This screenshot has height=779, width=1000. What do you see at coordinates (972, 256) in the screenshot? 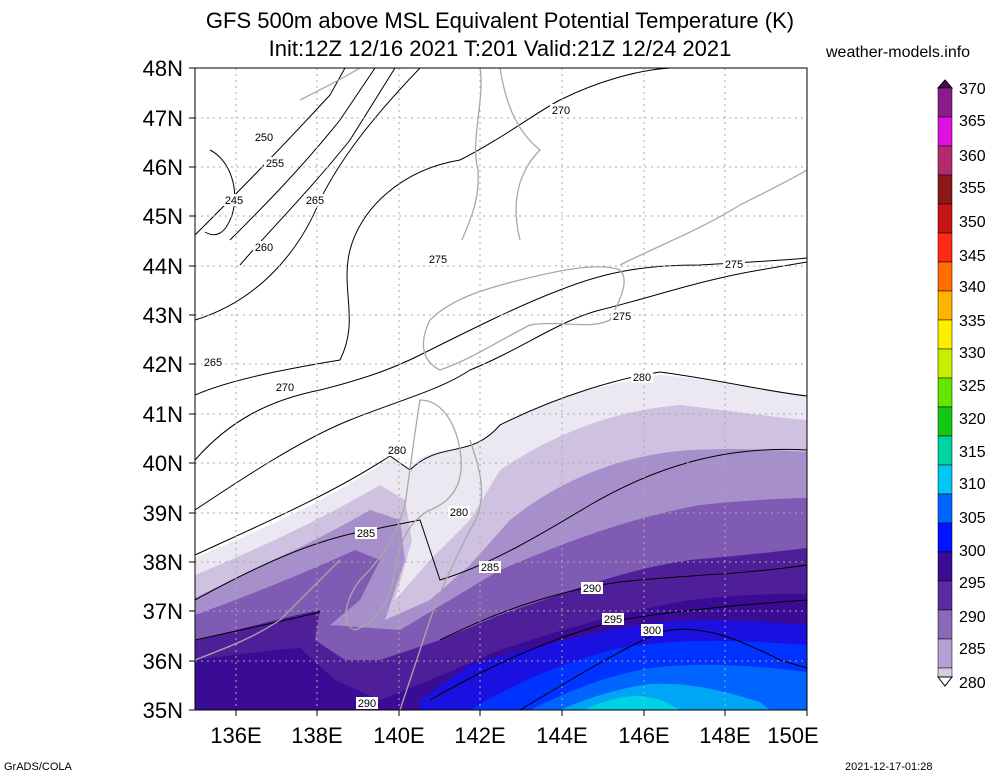
I see `legend-label: 345` at bounding box center [972, 256].